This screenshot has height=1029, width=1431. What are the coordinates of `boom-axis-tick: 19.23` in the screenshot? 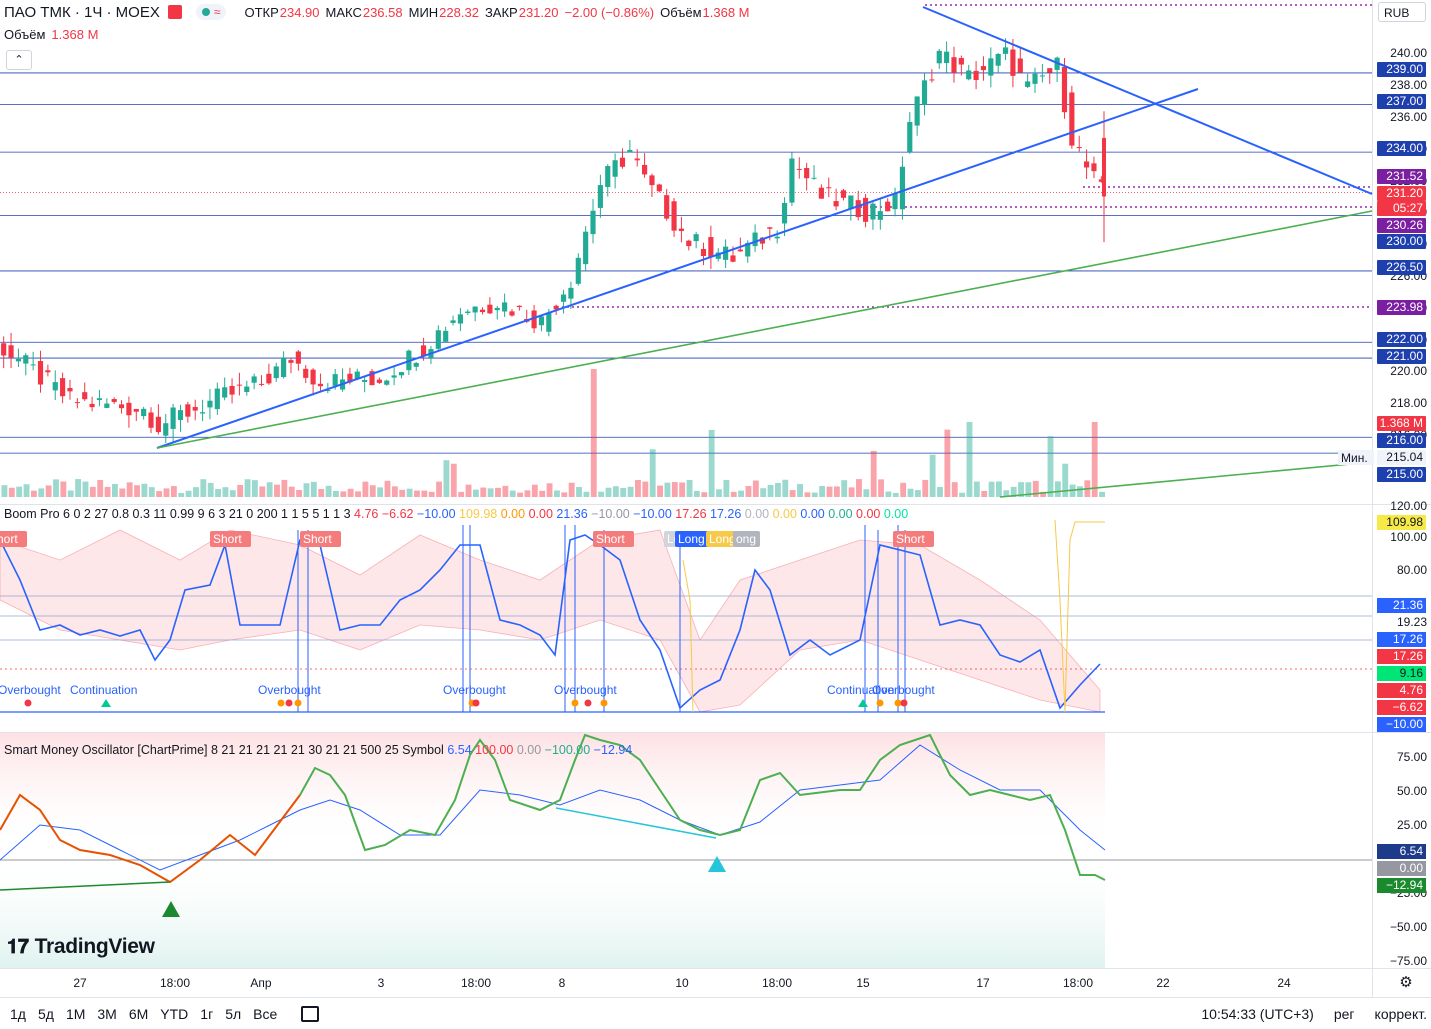 It's located at (1412, 622).